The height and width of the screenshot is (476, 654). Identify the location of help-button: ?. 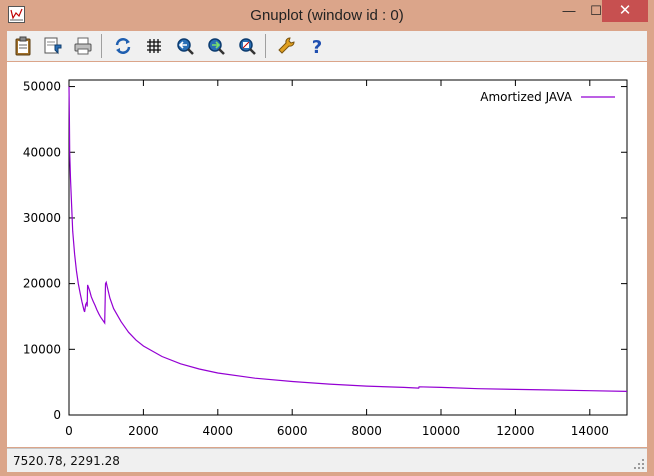
(317, 46).